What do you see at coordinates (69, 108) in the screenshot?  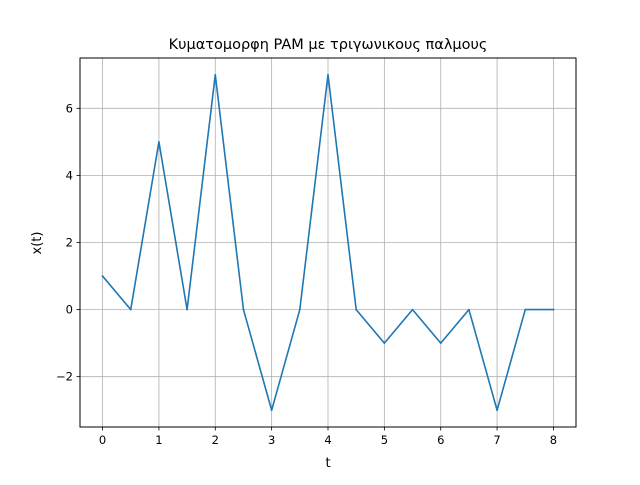 I see `y-tick-label: 6` at bounding box center [69, 108].